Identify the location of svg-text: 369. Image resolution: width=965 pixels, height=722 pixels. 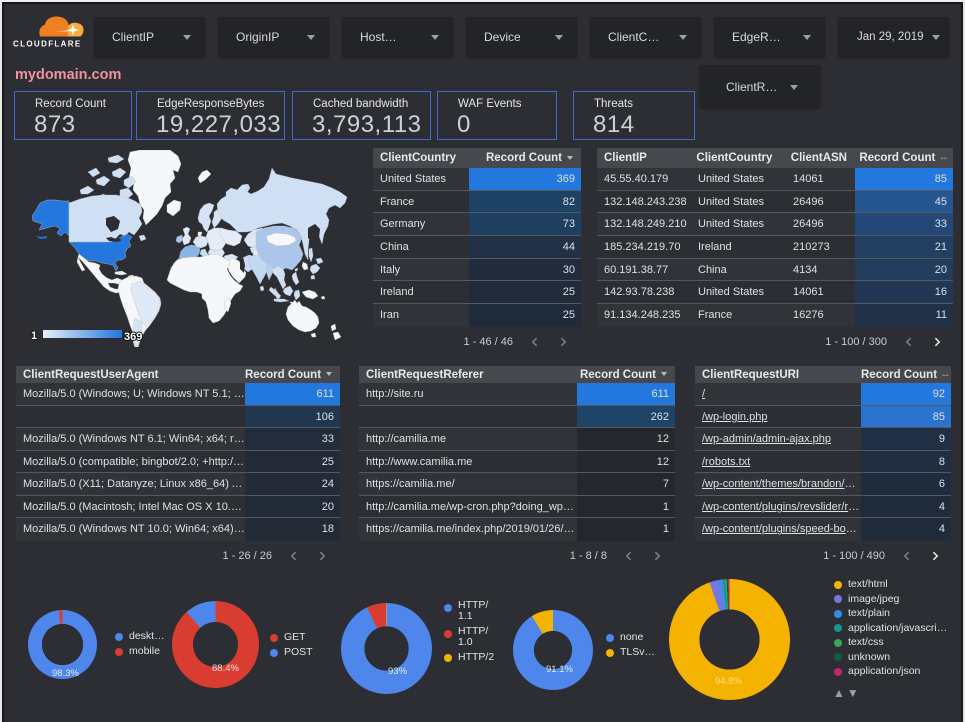
(133, 337).